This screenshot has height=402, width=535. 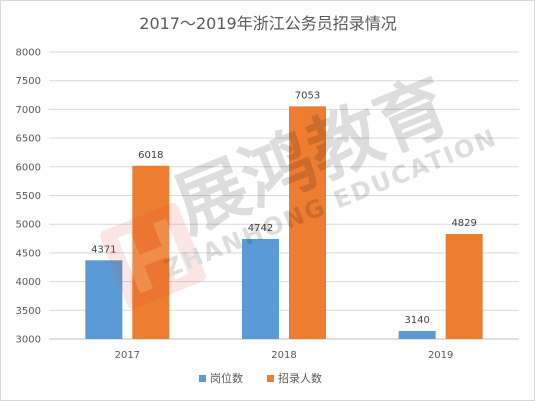 What do you see at coordinates (267, 23) in the screenshot?
I see `chart-title: 2017～2019年浙江公务员招录情况` at bounding box center [267, 23].